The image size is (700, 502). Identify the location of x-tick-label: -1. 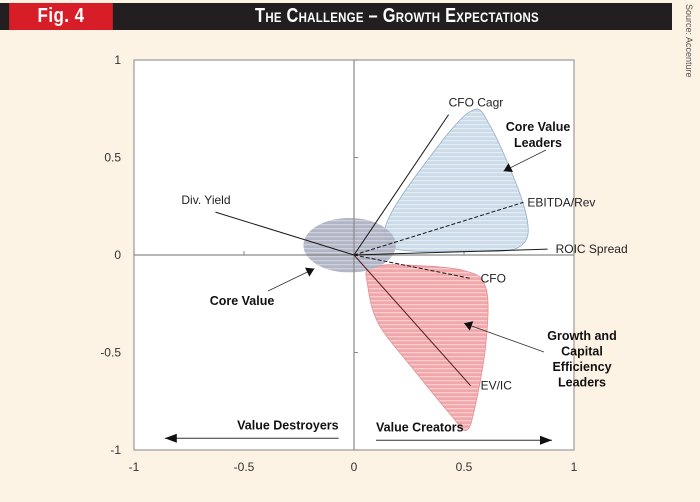
(134, 467).